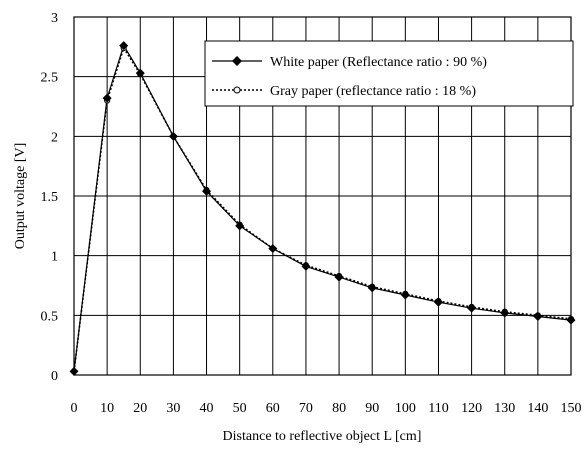 This screenshot has height=450, width=585. What do you see at coordinates (571, 408) in the screenshot?
I see `x-tick-label: 150` at bounding box center [571, 408].